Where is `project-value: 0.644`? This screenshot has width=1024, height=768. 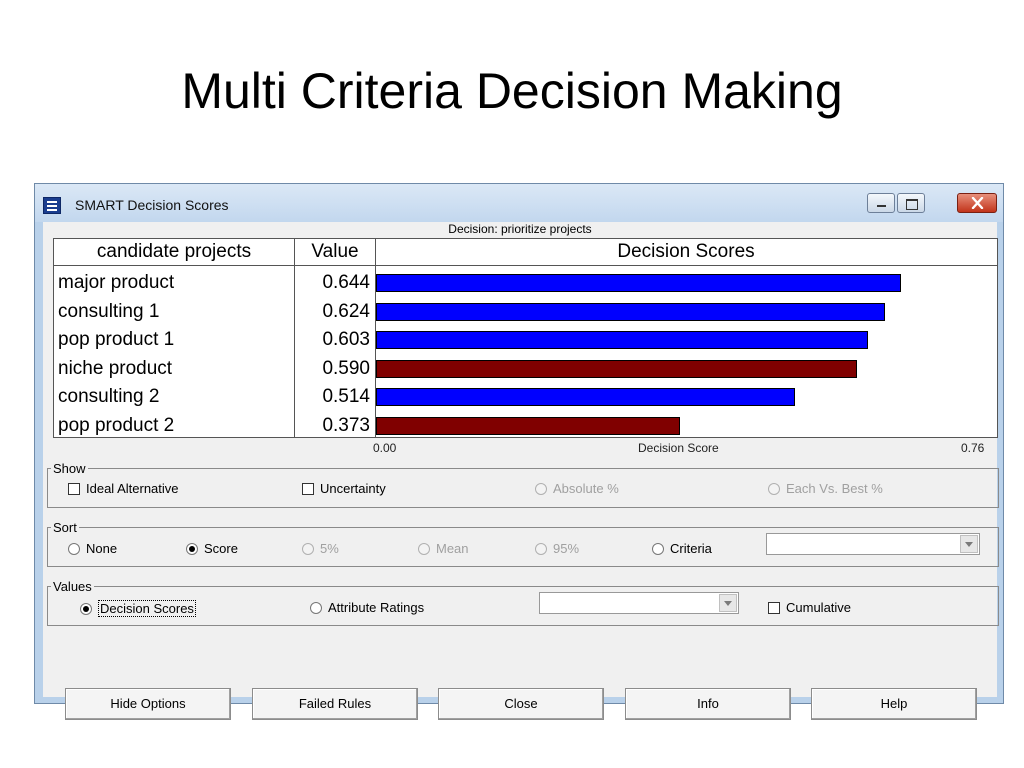 project-value: 0.644 is located at coordinates (346, 282).